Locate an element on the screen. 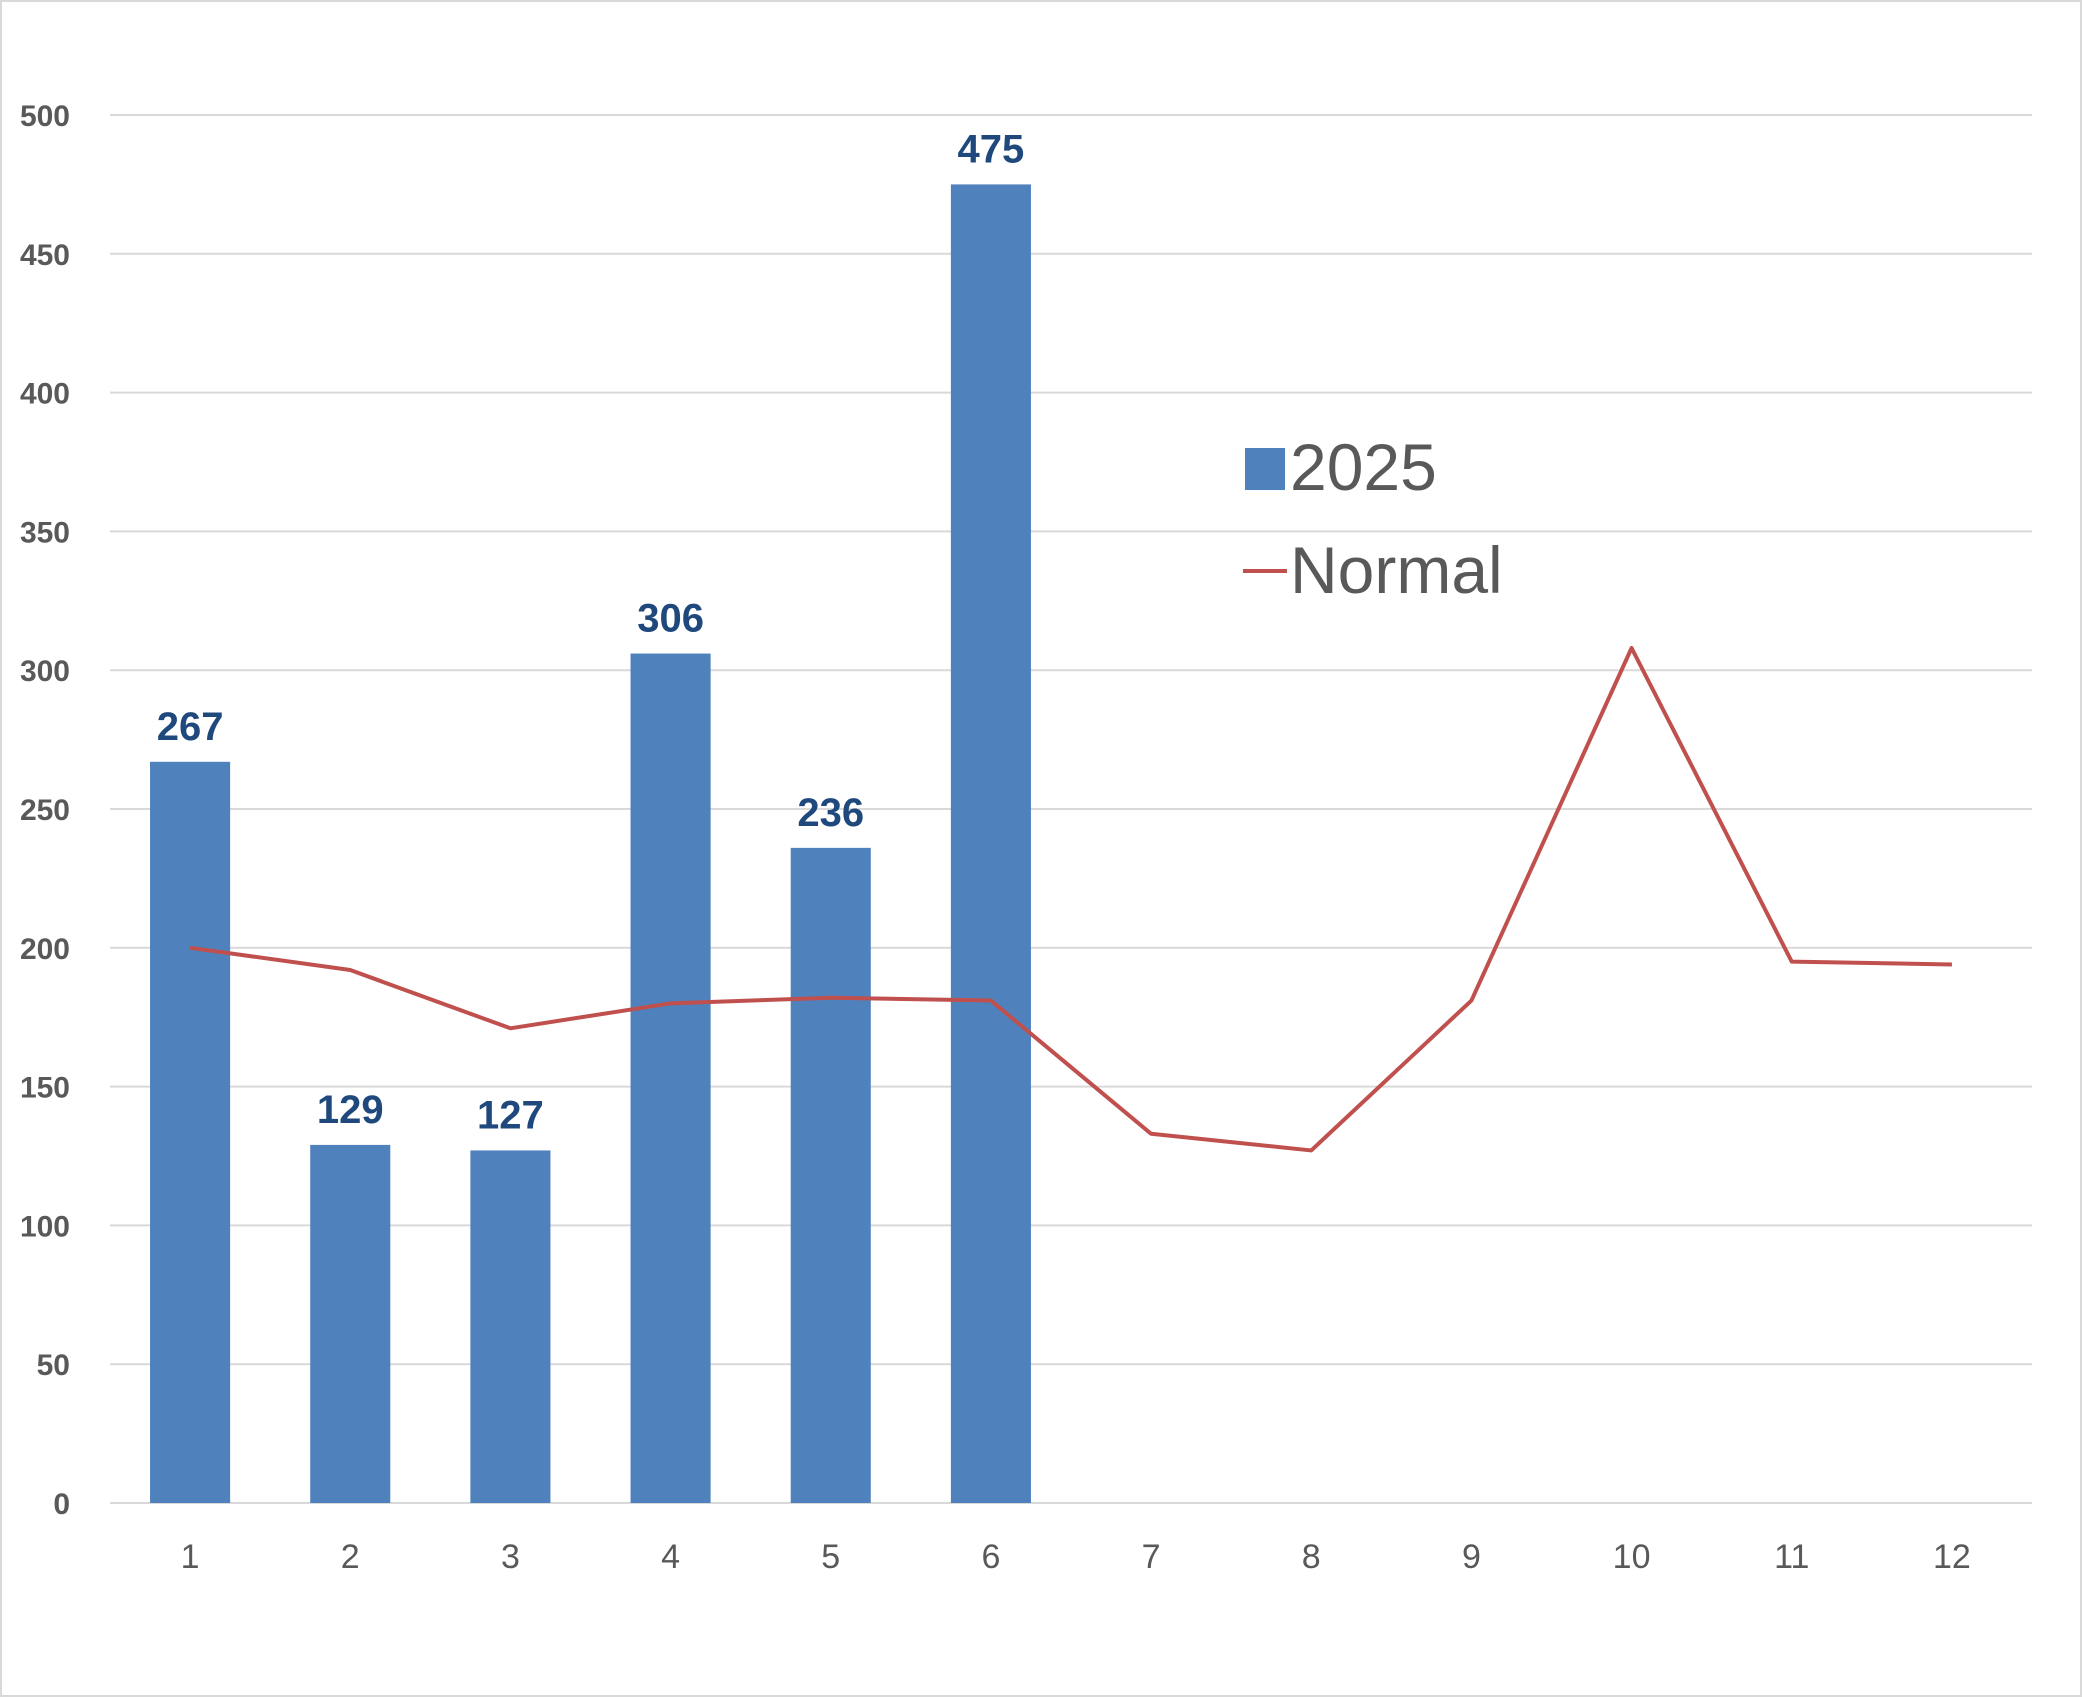 The height and width of the screenshot is (1697, 2082). y-tick-label: 50 is located at coordinates (53, 1365).